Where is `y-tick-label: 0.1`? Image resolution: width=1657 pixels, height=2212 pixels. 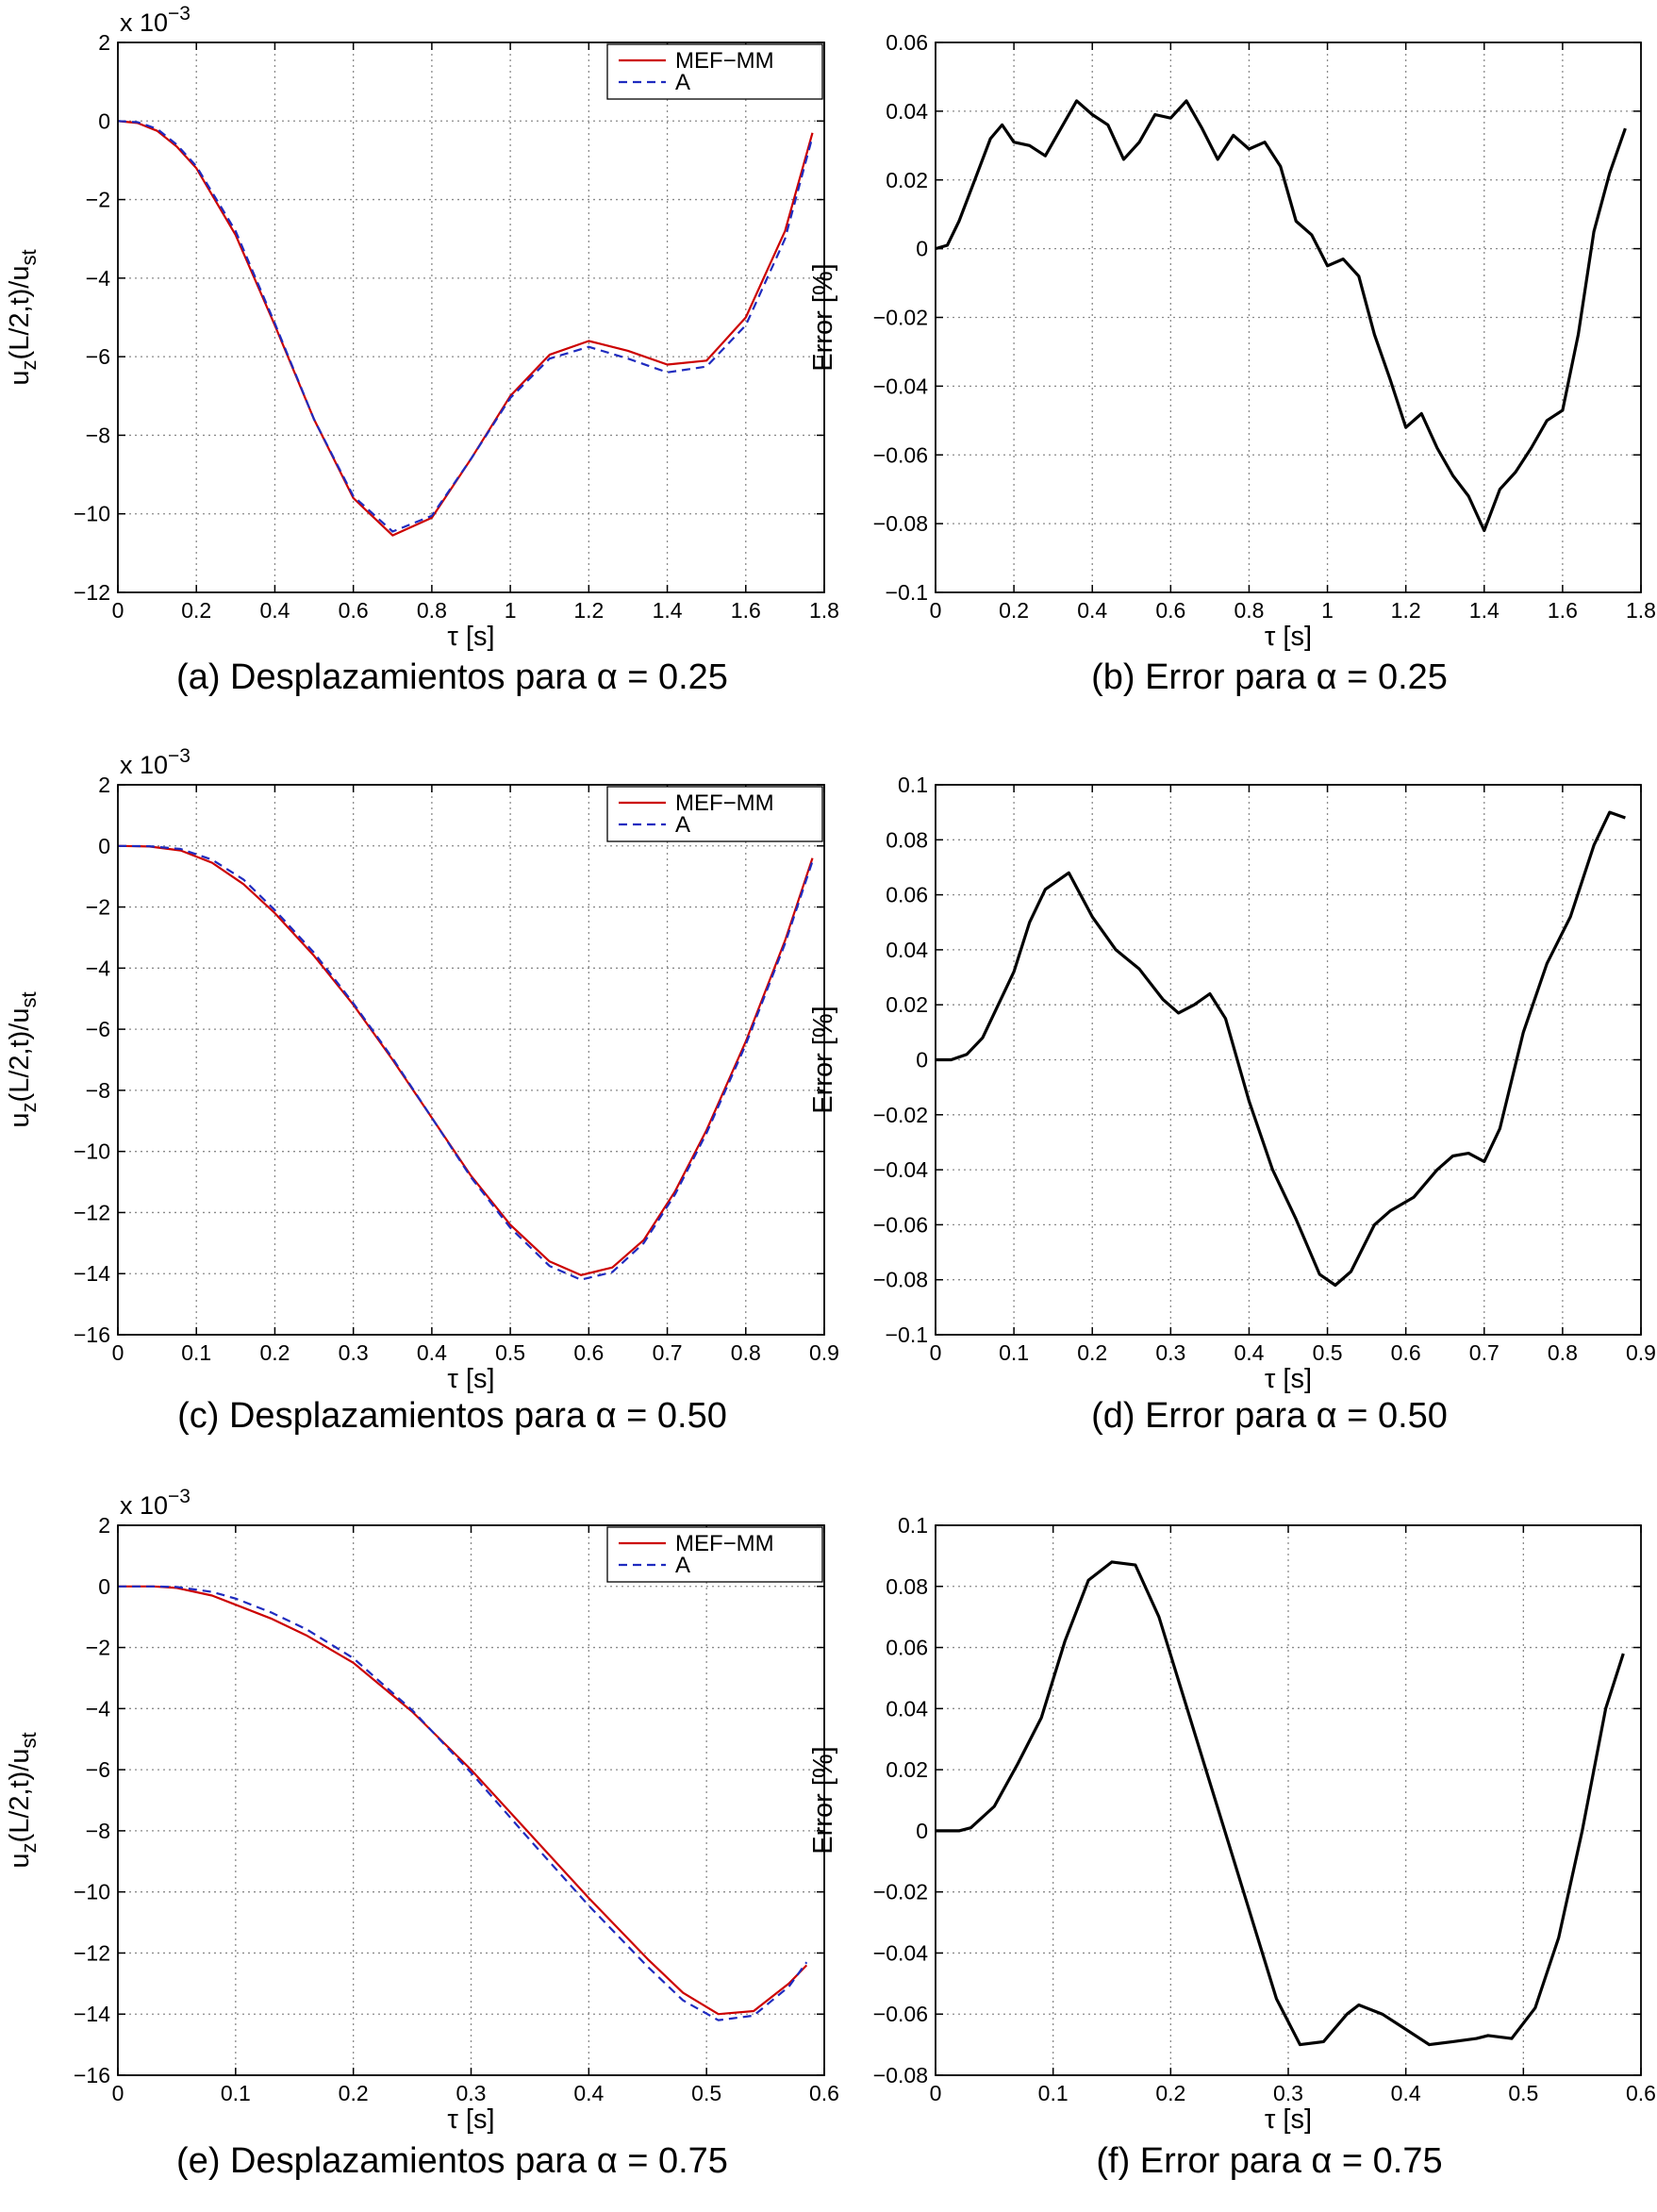 y-tick-label: 0.1 is located at coordinates (913, 785).